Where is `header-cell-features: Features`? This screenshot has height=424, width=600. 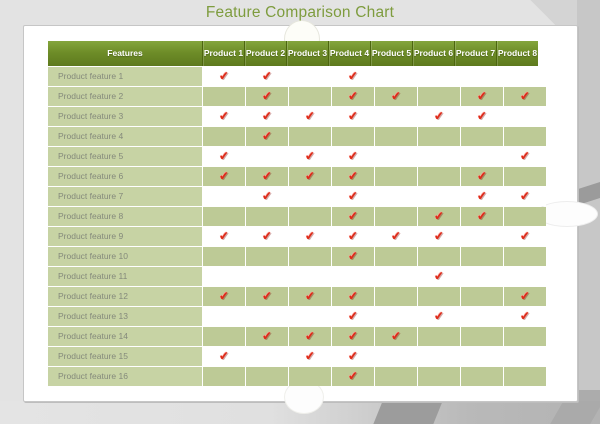 header-cell-features: Features is located at coordinates (125, 53).